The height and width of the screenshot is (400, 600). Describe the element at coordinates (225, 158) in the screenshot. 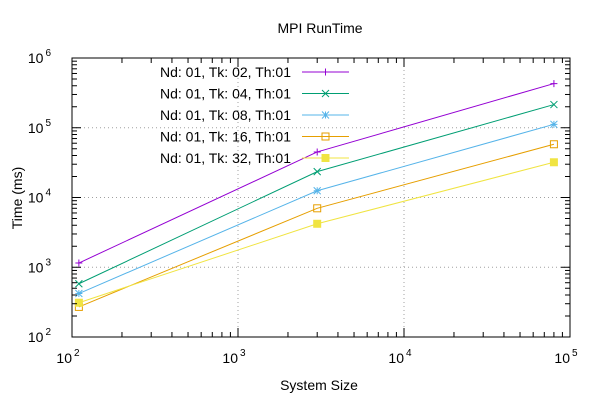

I see `legend-label: Nd: 01, Tk: 32, Th:01` at that location.